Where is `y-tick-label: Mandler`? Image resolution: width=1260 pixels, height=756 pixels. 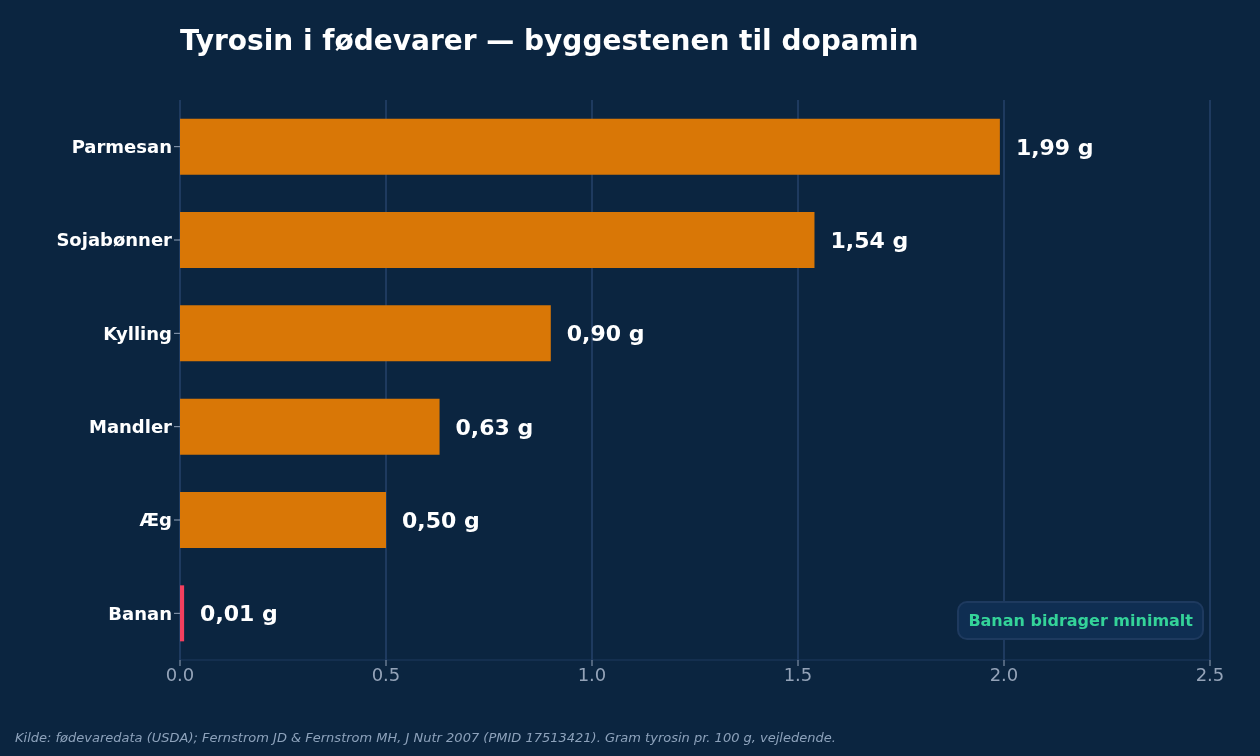
y-tick-label: Mandler is located at coordinates (130, 427).